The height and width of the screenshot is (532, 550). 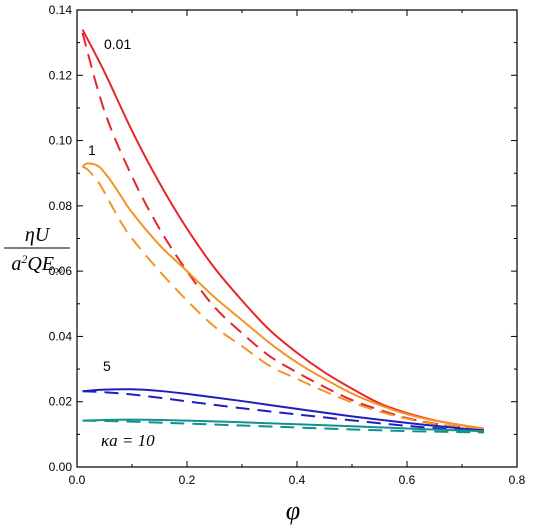 I want to click on x-tick-label: 0.2, so click(x=187, y=480).